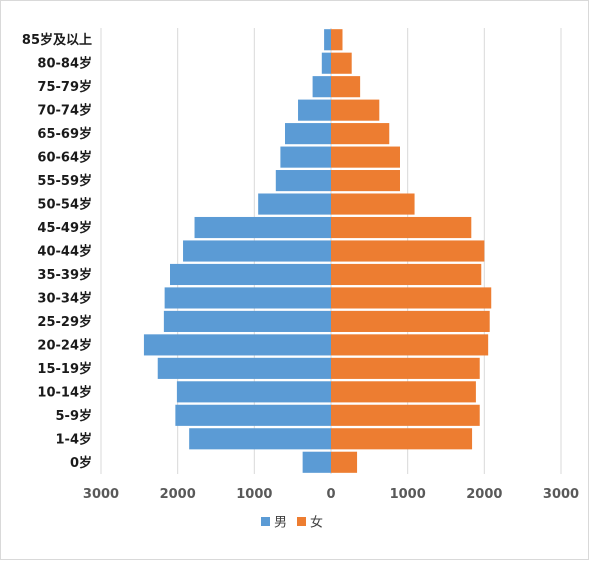  What do you see at coordinates (64, 158) in the screenshot?
I see `category-label: 60-64岁` at bounding box center [64, 158].